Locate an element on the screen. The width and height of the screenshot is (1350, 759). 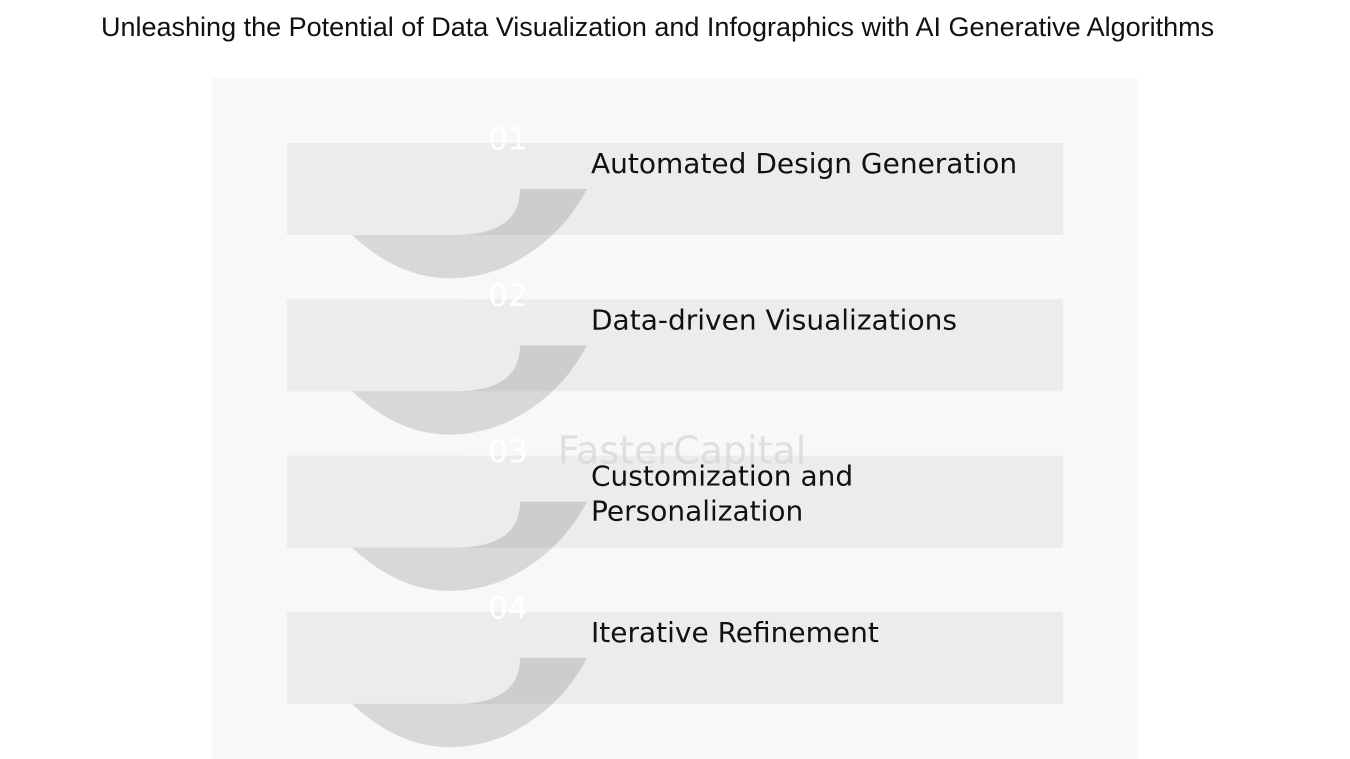
step-number: 01 is located at coordinates (507, 140).